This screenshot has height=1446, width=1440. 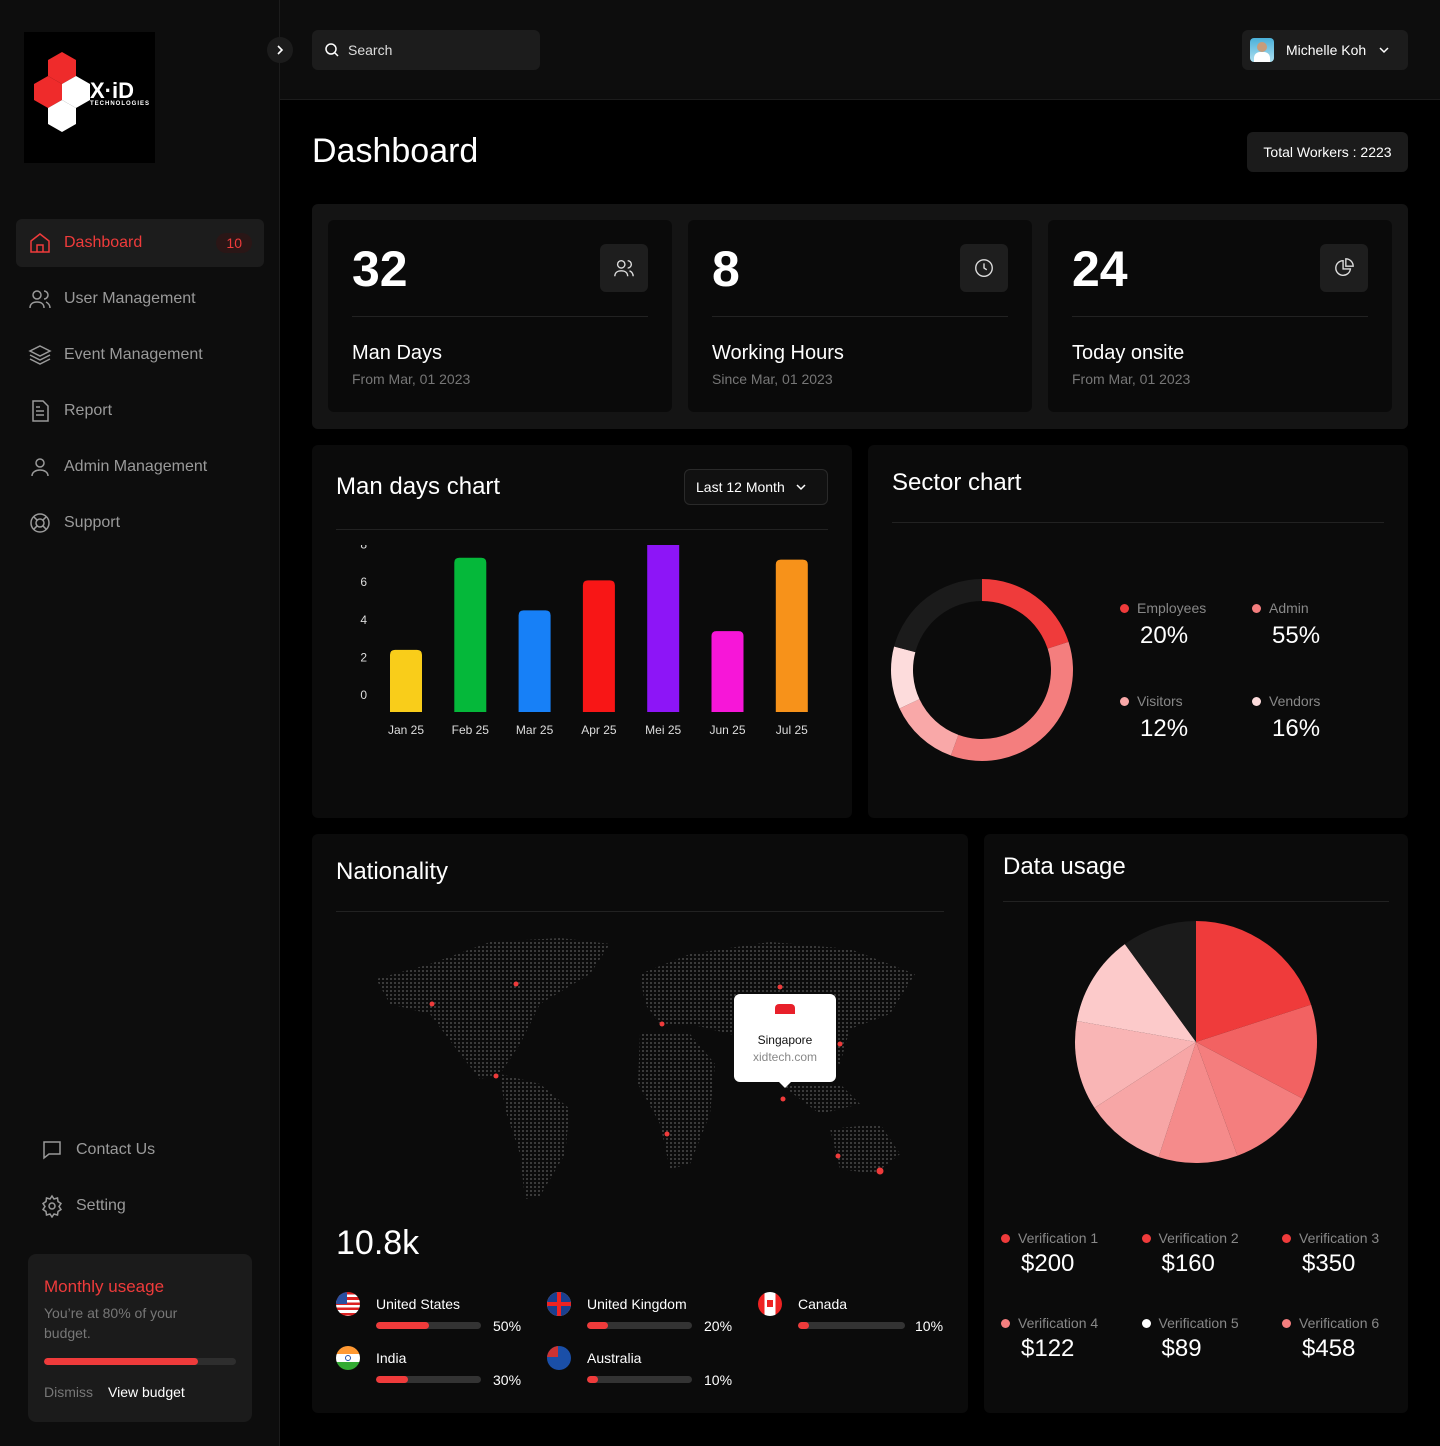 What do you see at coordinates (756, 487) in the screenshot?
I see `period-dropdown: Last 12 Month` at bounding box center [756, 487].